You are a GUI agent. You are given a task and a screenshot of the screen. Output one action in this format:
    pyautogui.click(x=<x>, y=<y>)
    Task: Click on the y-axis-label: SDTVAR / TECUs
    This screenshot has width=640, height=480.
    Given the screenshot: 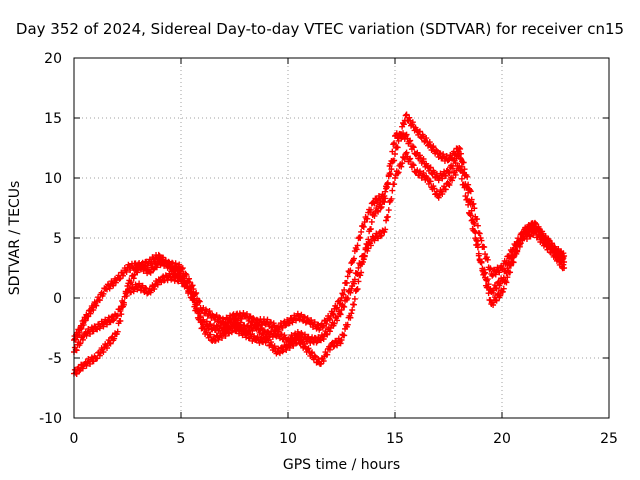 What is the action you would take?
    pyautogui.click(x=15, y=238)
    